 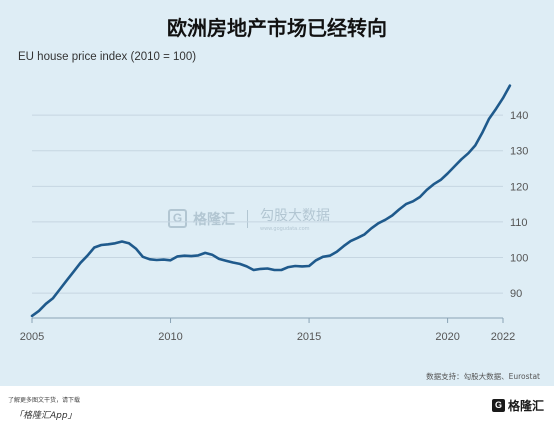 I want to click on watermark-divider, so click(x=247, y=218).